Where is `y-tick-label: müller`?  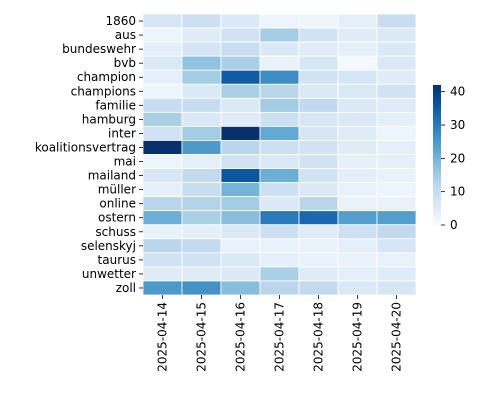 y-tick-label: müller is located at coordinates (117, 190).